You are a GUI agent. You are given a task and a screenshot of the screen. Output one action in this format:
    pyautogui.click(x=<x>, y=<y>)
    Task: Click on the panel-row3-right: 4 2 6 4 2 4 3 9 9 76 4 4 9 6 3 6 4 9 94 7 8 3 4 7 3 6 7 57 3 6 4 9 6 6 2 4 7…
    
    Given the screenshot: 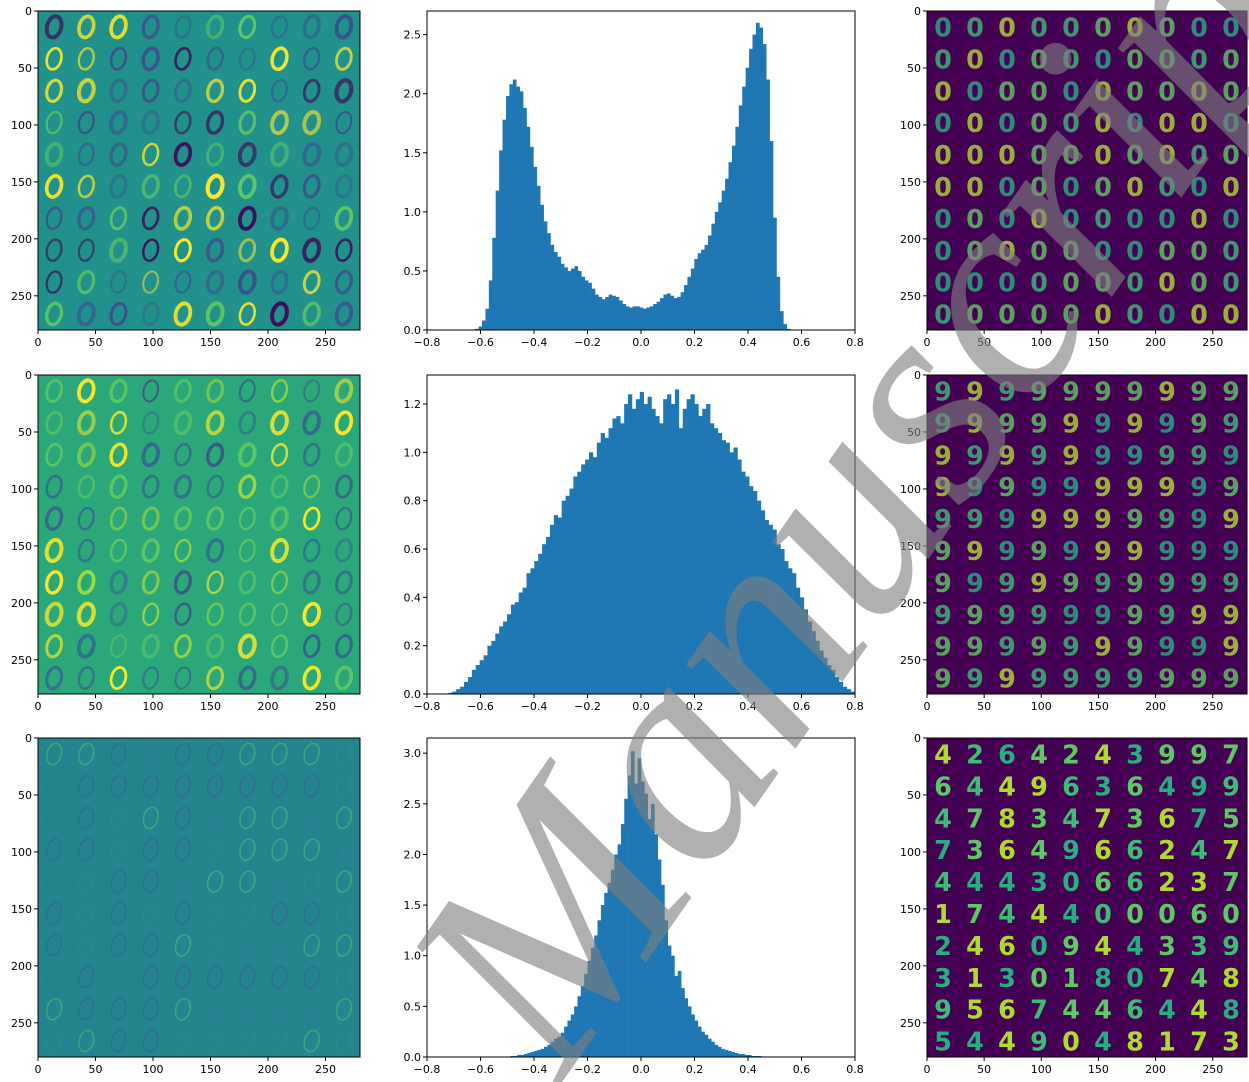 What is the action you would take?
    pyautogui.click(x=1074, y=904)
    